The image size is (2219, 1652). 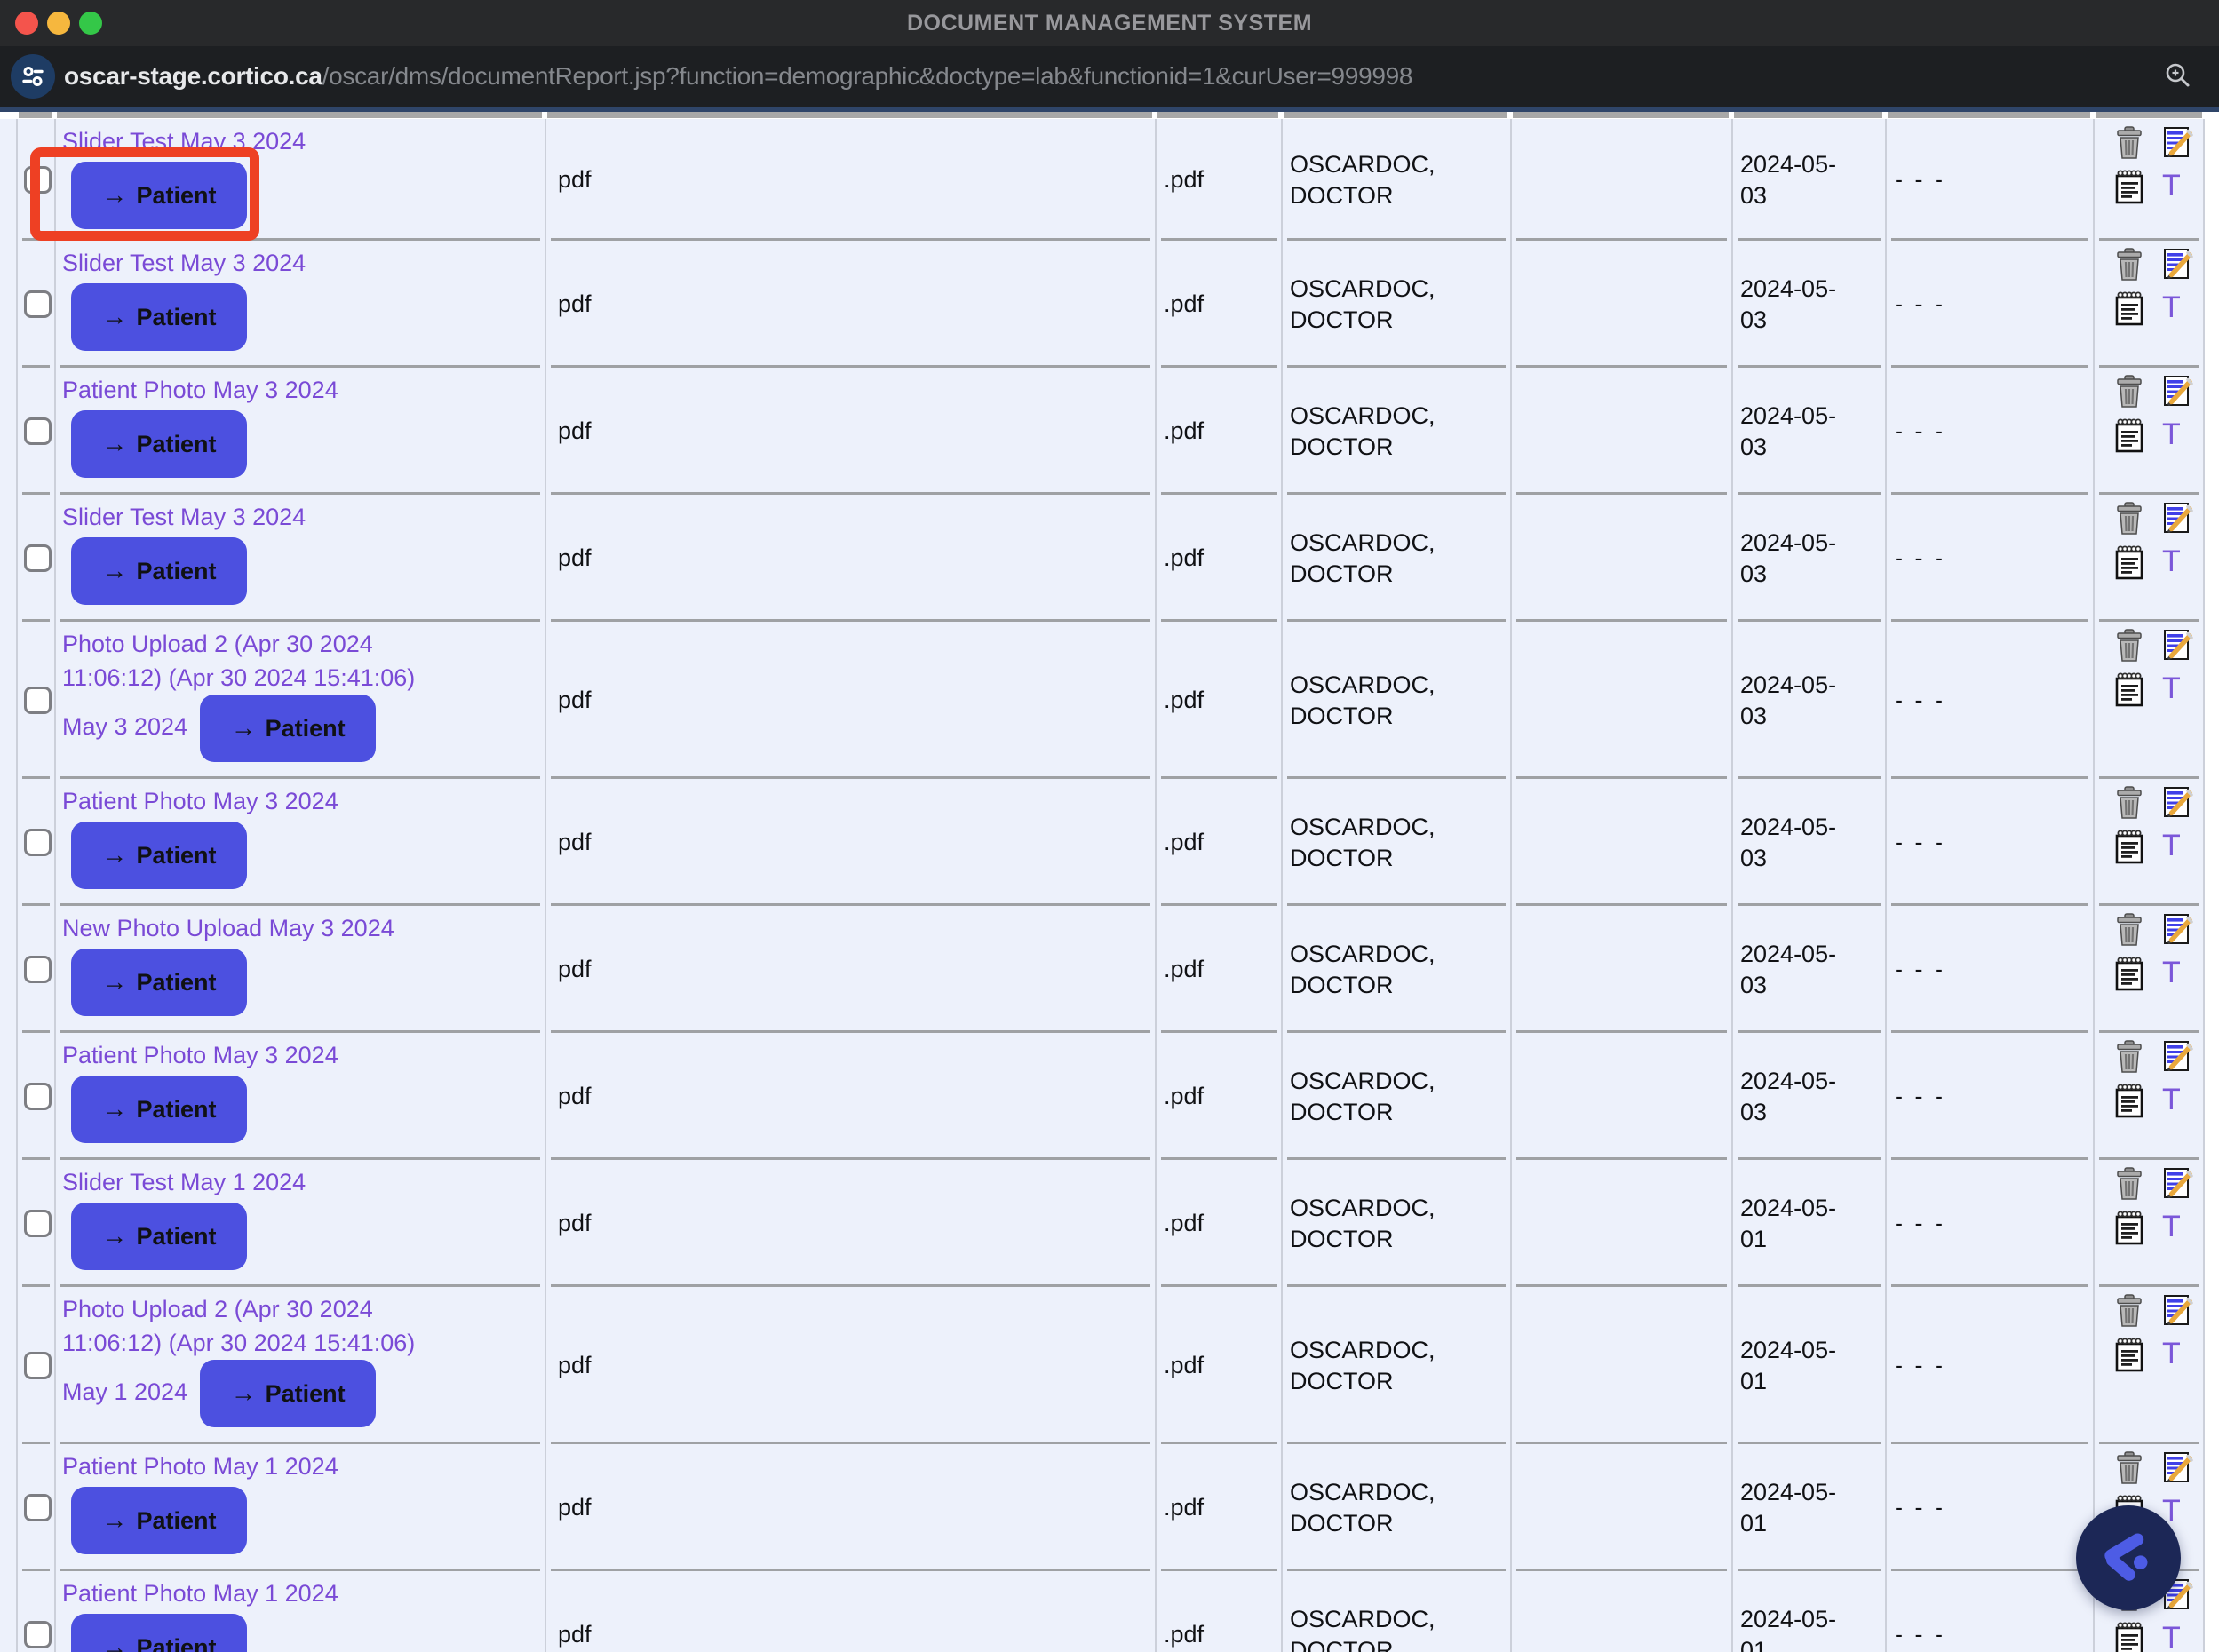 I want to click on doc-date: 2024-05-03, so click(x=1788, y=430).